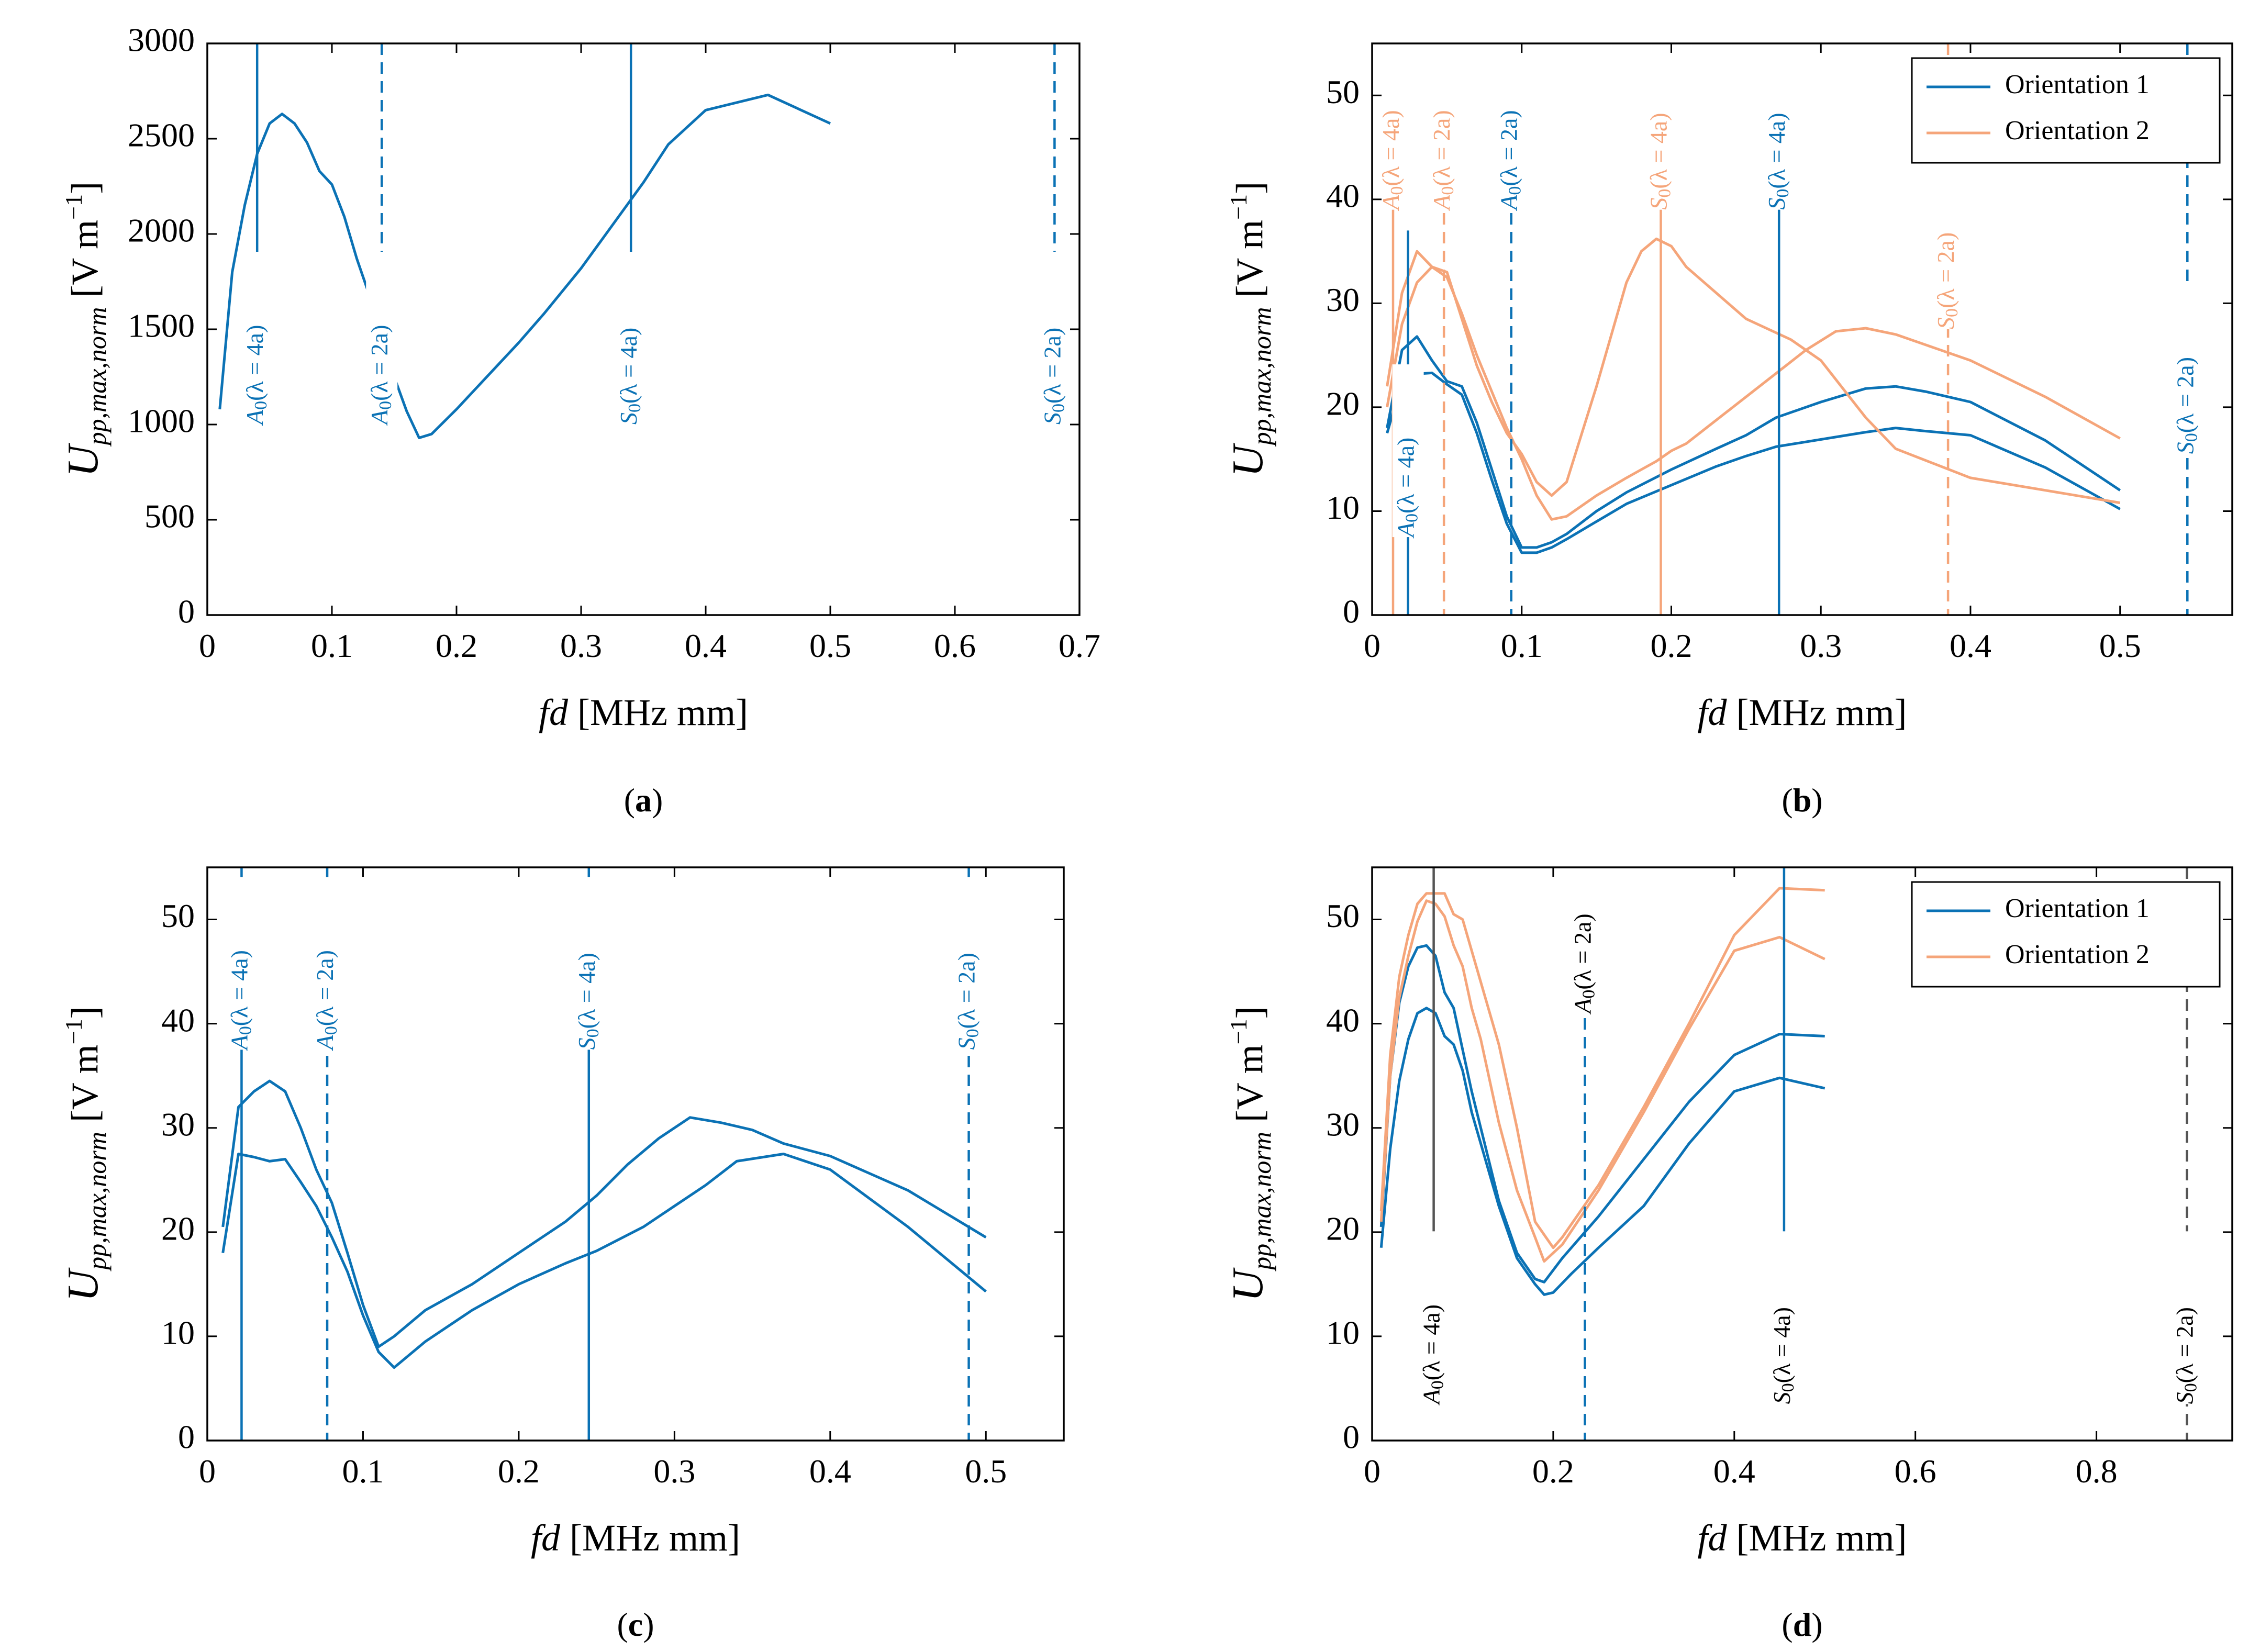 Image resolution: width=2260 pixels, height=1652 pixels. What do you see at coordinates (363, 1471) in the screenshot?
I see `x-tick-label: 0.1` at bounding box center [363, 1471].